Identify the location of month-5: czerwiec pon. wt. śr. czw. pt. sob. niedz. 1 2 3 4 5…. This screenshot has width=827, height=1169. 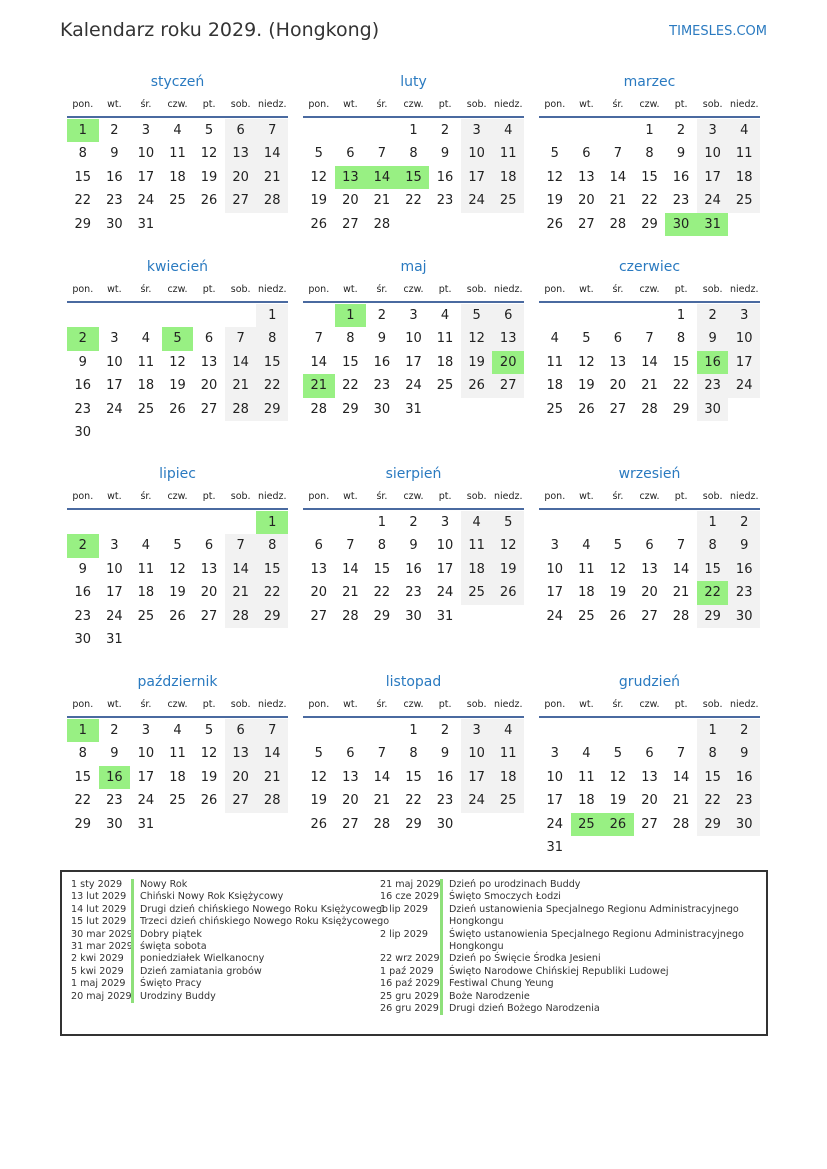
(649, 338).